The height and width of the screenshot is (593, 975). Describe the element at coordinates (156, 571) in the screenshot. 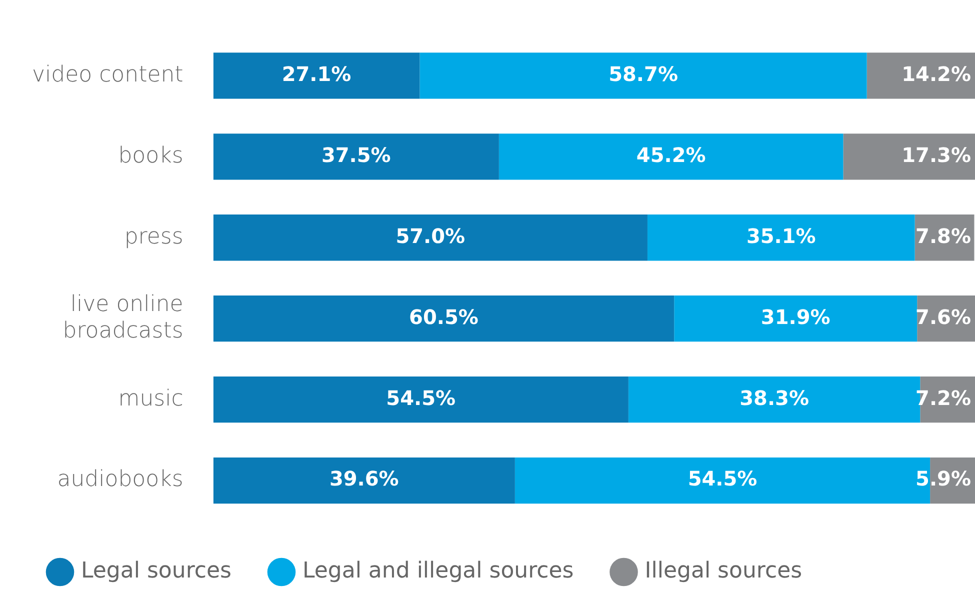

I see `legend-label: Legal sources` at that location.